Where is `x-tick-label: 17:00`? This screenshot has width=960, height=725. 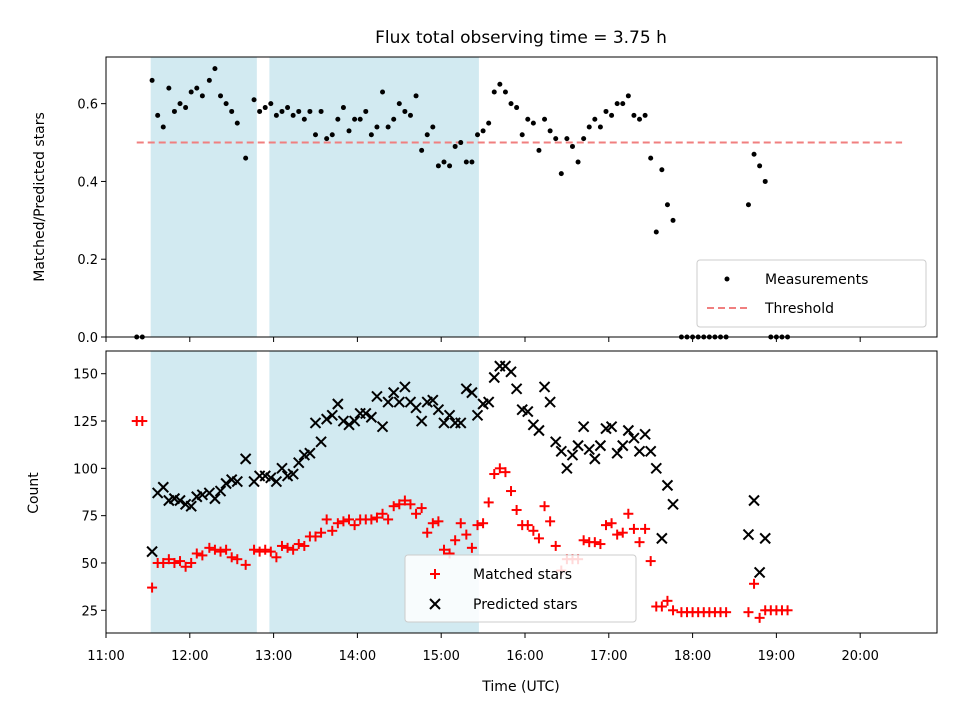
x-tick-label: 17:00 is located at coordinates (608, 656).